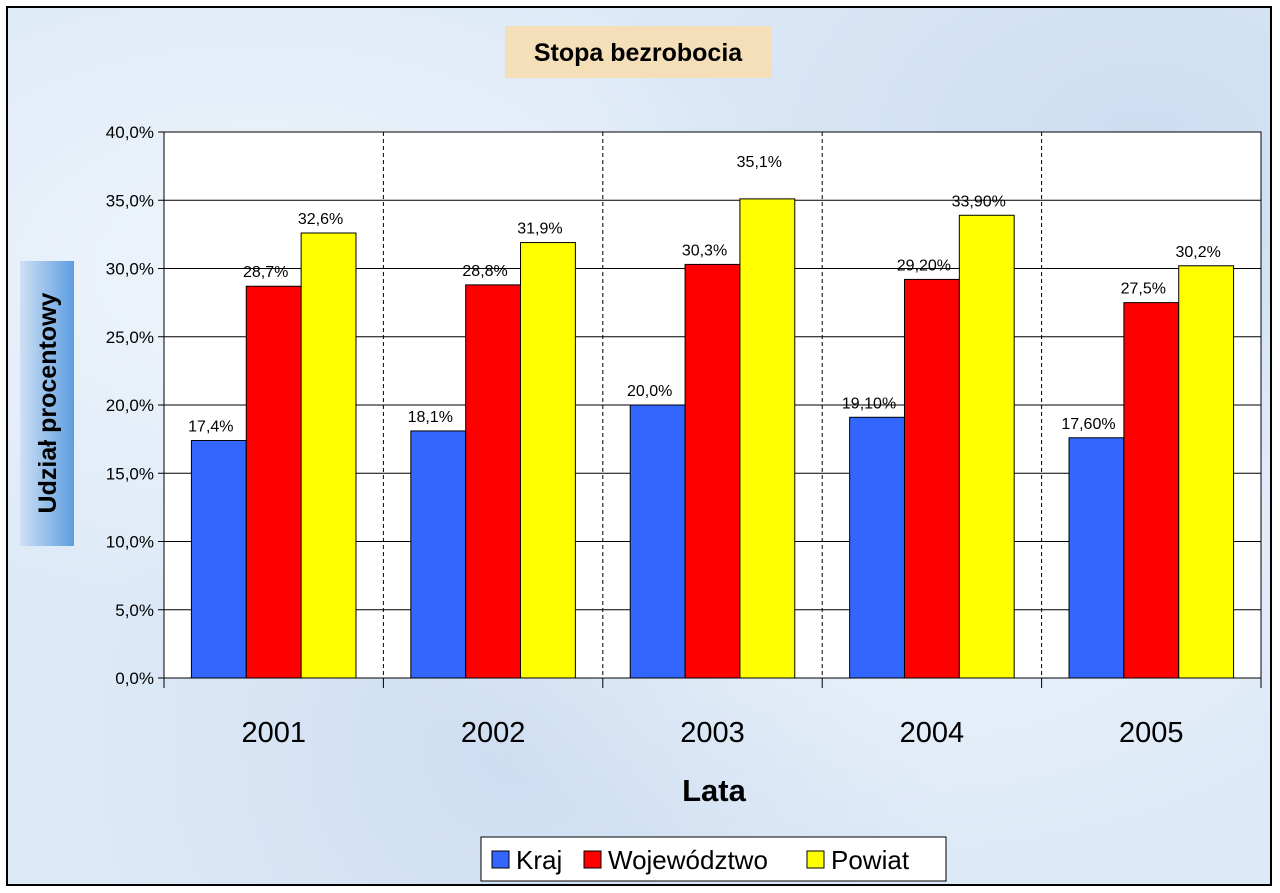 The height and width of the screenshot is (893, 1280). I want to click on x-axis-categories: 2001 2002 2003 2004 2005, so click(712, 733).